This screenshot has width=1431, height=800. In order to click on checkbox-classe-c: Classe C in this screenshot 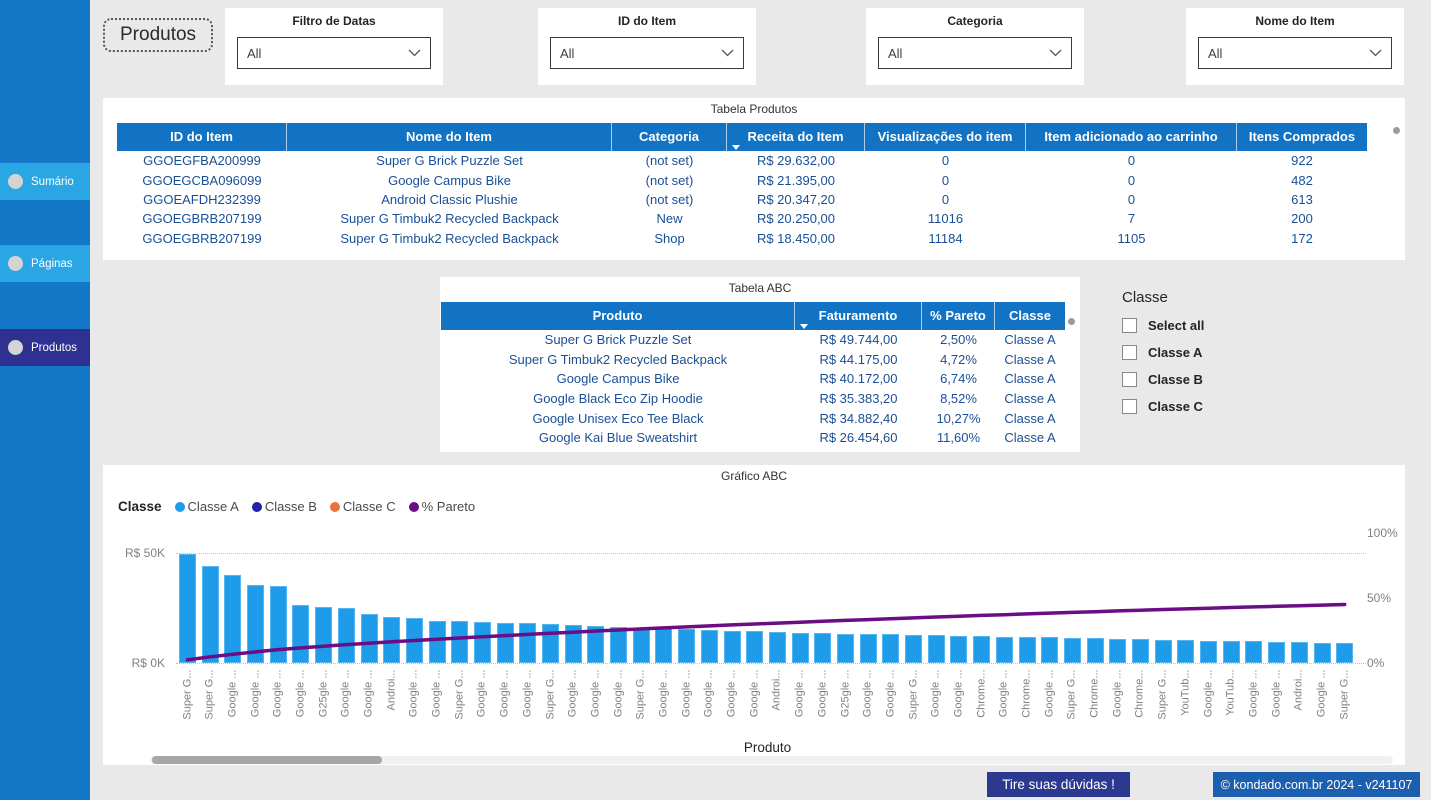, I will do `click(1227, 406)`.